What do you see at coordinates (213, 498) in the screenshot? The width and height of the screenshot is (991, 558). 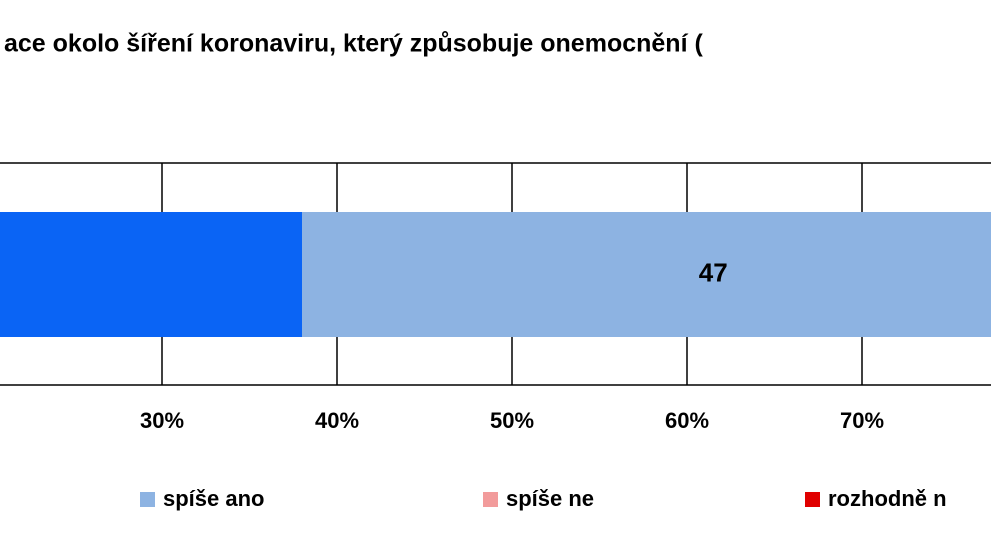 I see `legend-label: spíše ano` at bounding box center [213, 498].